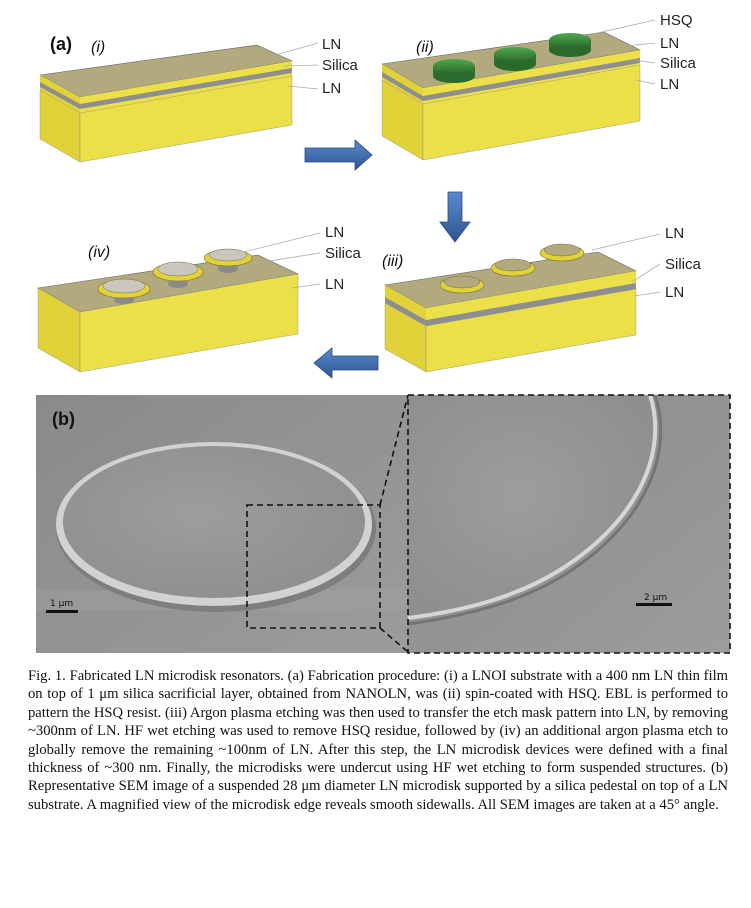 Image resolution: width=751 pixels, height=908 pixels. Describe the element at coordinates (674, 233) in the screenshot. I see `step-iii-layer-ln-top: LN` at that location.